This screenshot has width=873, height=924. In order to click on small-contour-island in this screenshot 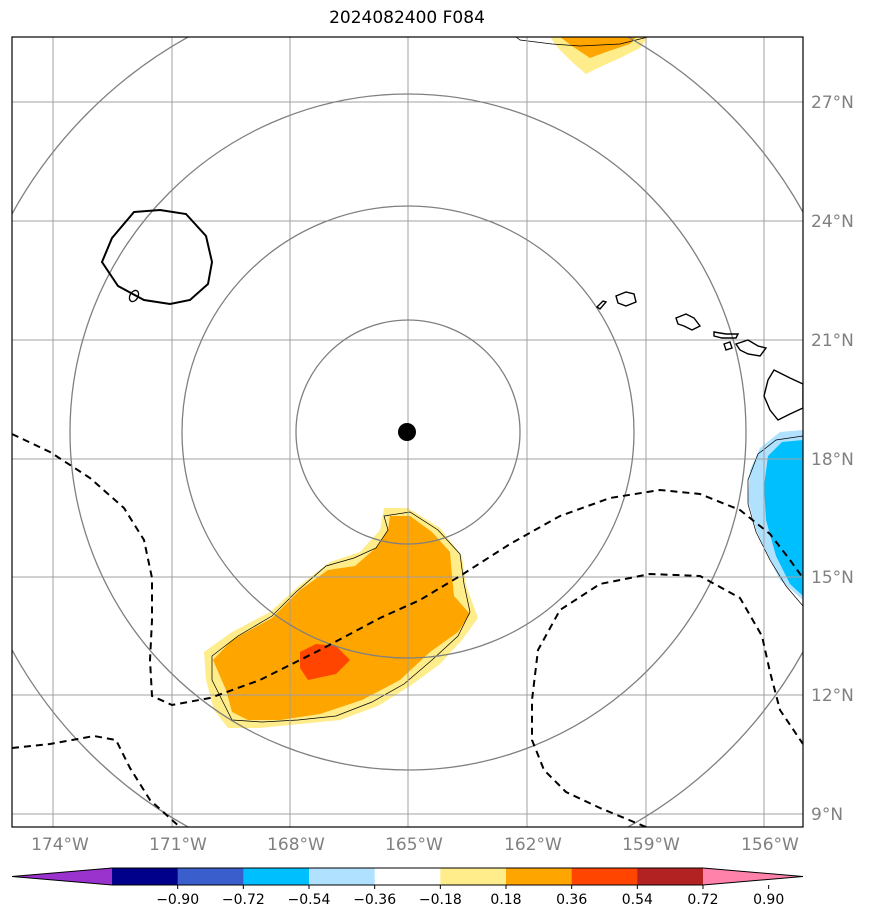, I will do `click(134, 296)`.